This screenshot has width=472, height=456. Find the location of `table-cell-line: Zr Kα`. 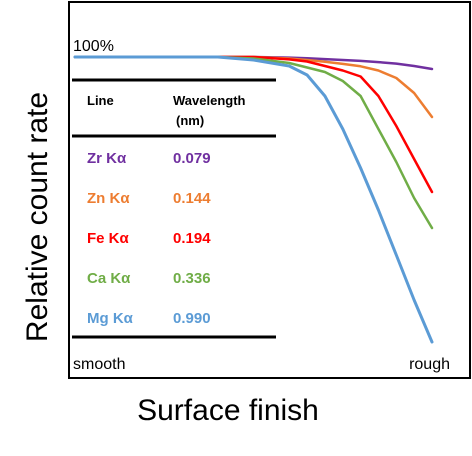

table-cell-line: Zr Kα is located at coordinates (107, 158).